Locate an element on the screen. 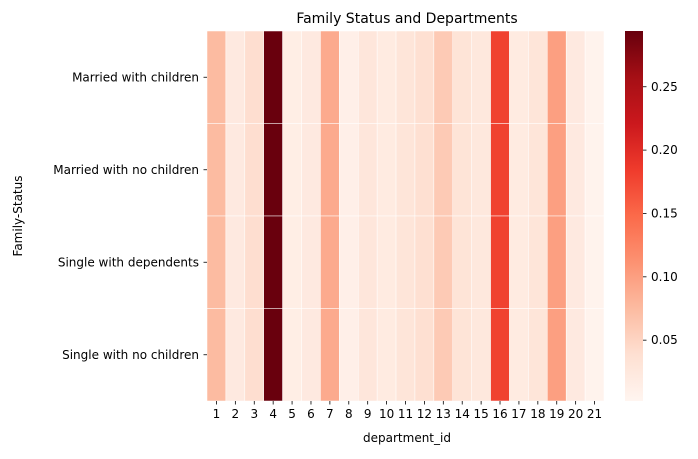 The width and height of the screenshot is (698, 459). x-tick-label: 10 is located at coordinates (386, 414).